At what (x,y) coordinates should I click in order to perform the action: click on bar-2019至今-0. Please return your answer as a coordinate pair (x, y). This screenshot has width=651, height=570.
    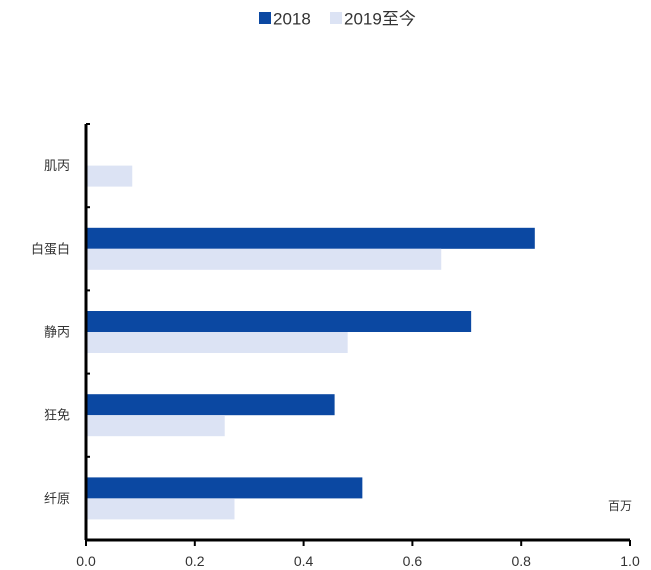
    Looking at the image, I should click on (109, 176).